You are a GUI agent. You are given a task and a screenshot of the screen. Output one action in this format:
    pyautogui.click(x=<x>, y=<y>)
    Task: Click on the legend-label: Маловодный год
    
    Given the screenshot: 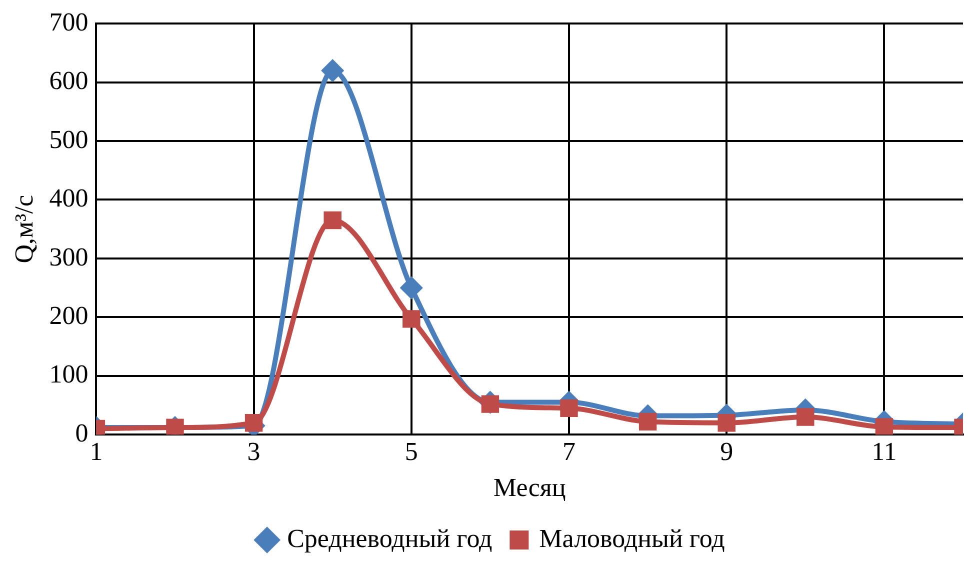 What is the action you would take?
    pyautogui.click(x=632, y=538)
    